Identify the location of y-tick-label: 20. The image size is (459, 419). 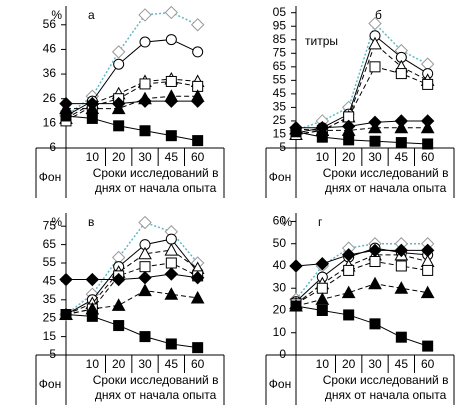
(280, 310).